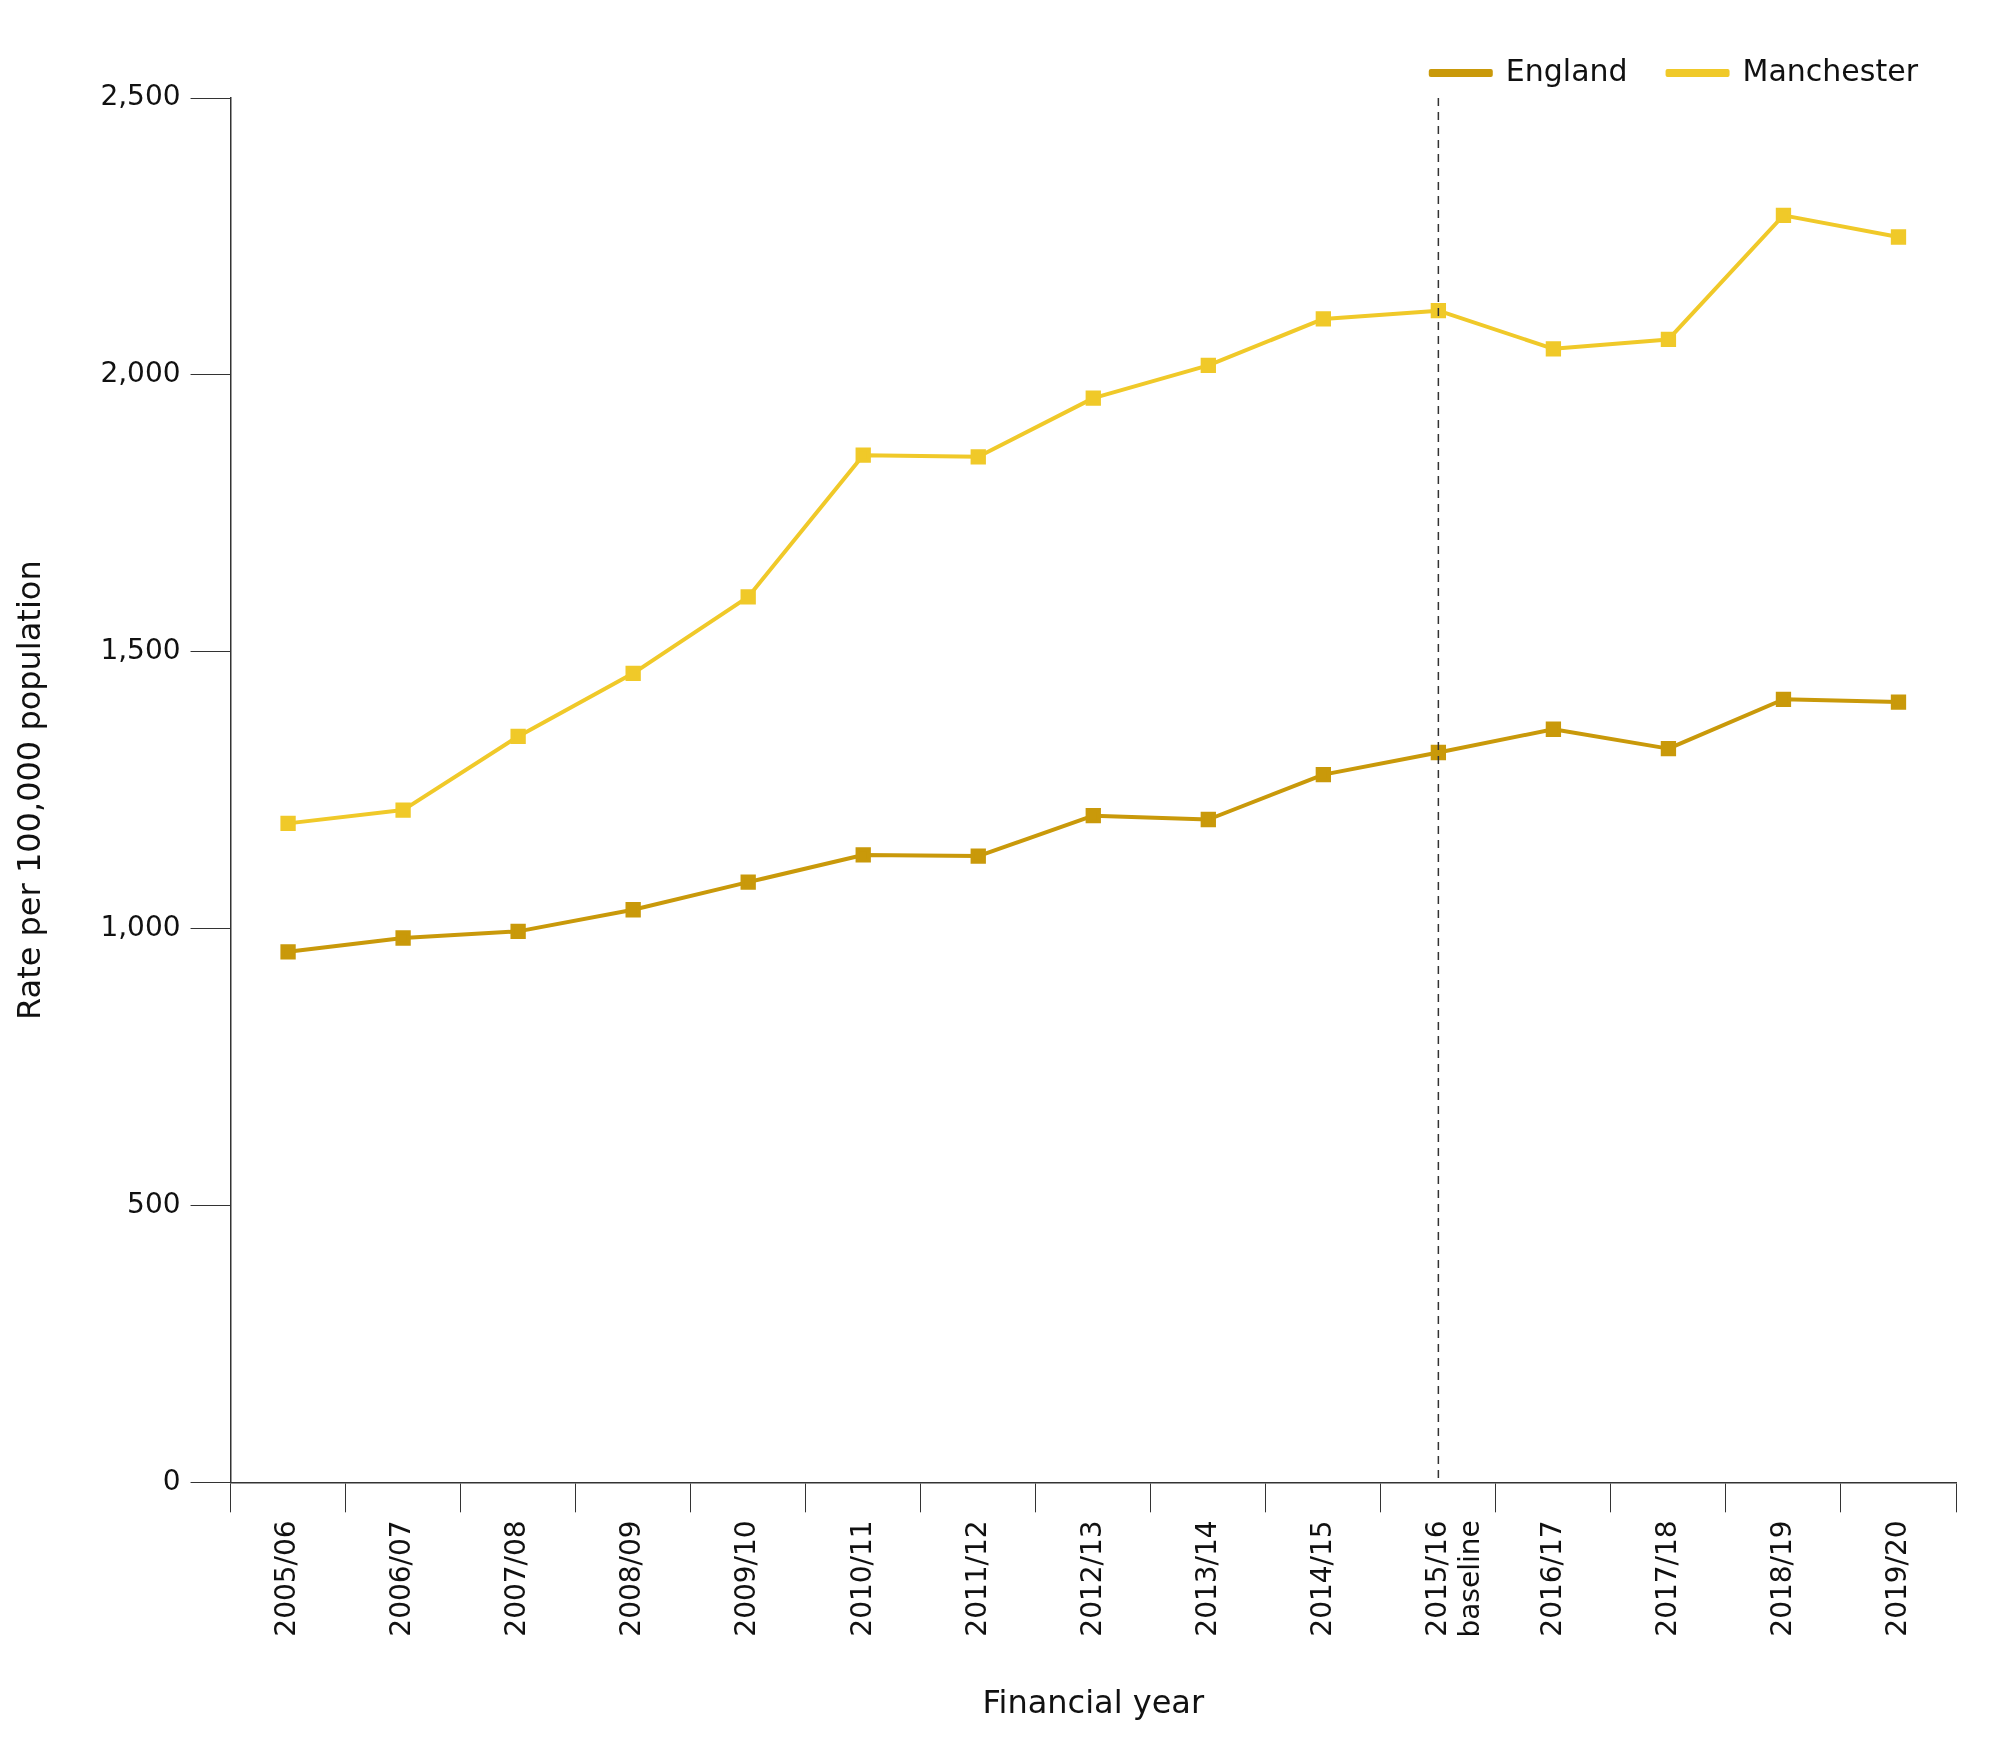 Image resolution: width=1989 pixels, height=1743 pixels. What do you see at coordinates (631, 1578) in the screenshot?
I see `x-tick-label: 2008/09` at bounding box center [631, 1578].